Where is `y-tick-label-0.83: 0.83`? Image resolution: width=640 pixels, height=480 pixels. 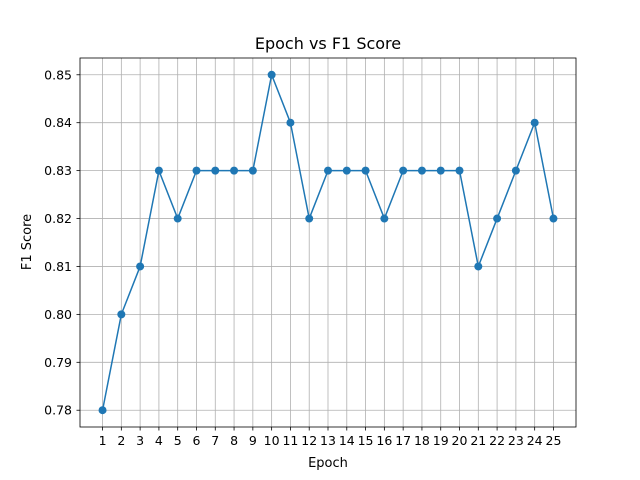 y-tick-label-0.83: 0.83 is located at coordinates (58, 170).